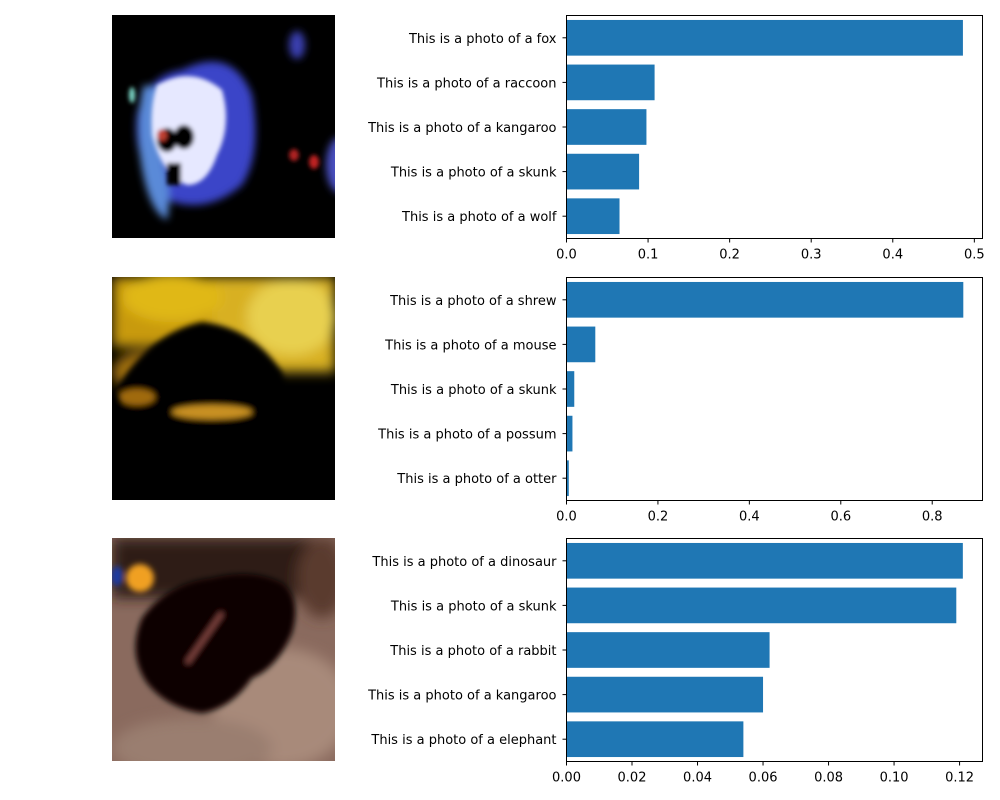 The height and width of the screenshot is (800, 1000). What do you see at coordinates (476, 479) in the screenshot?
I see `chart-2-category-label-5: This is a photo of a otter` at bounding box center [476, 479].